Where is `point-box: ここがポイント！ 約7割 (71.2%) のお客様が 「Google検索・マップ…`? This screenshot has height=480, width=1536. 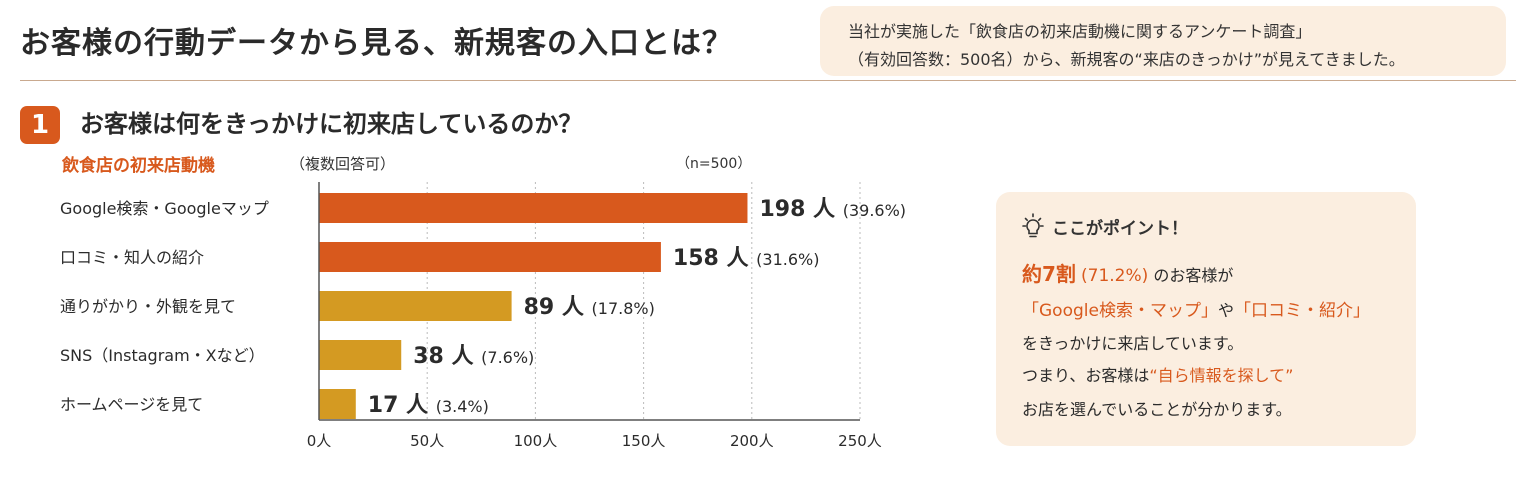
point-box: ここがポイント！ 約7割 (71.2%) のお客様が 「Google検索・マップ… is located at coordinates (1206, 319).